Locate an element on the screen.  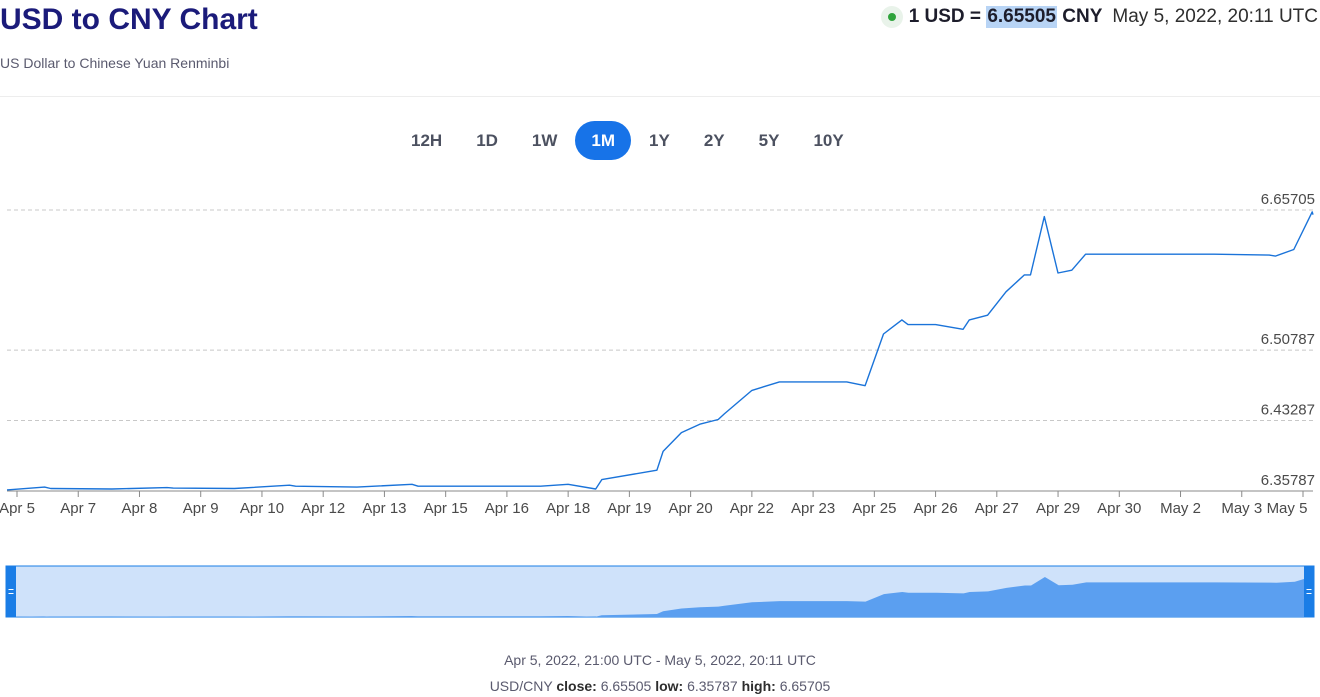
footer-low-label: low: is located at coordinates (669, 686).